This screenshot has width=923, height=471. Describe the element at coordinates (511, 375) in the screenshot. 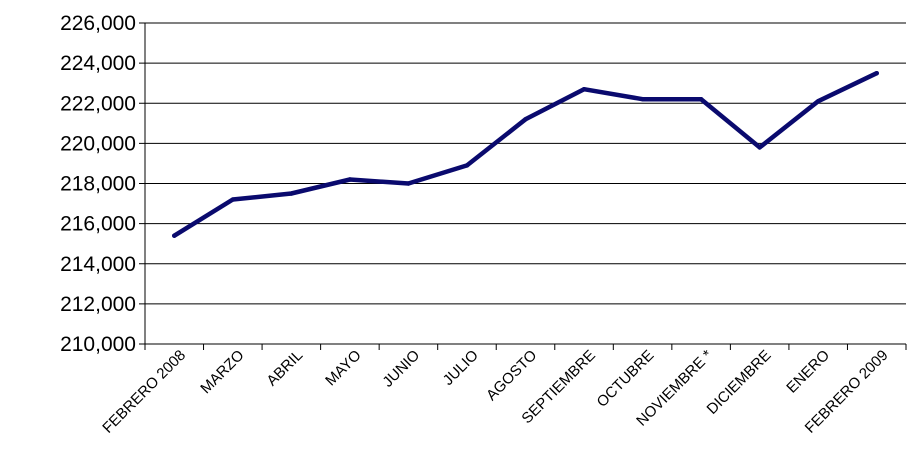

I see `x-tick-label: AGOSTO` at that location.